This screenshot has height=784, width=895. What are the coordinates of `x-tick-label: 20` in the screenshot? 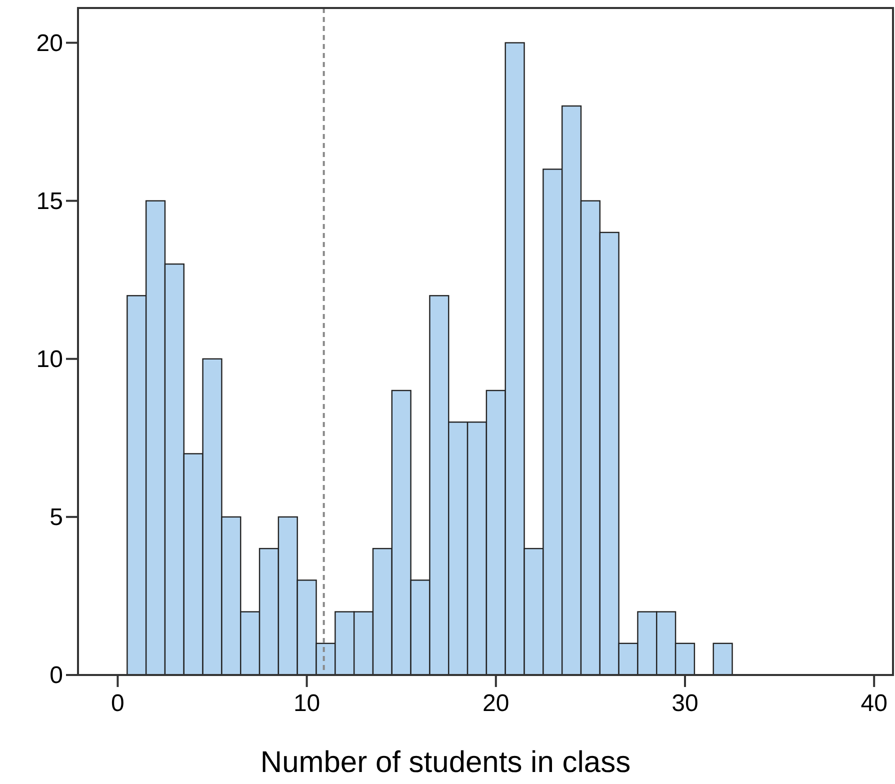 It's located at (496, 703).